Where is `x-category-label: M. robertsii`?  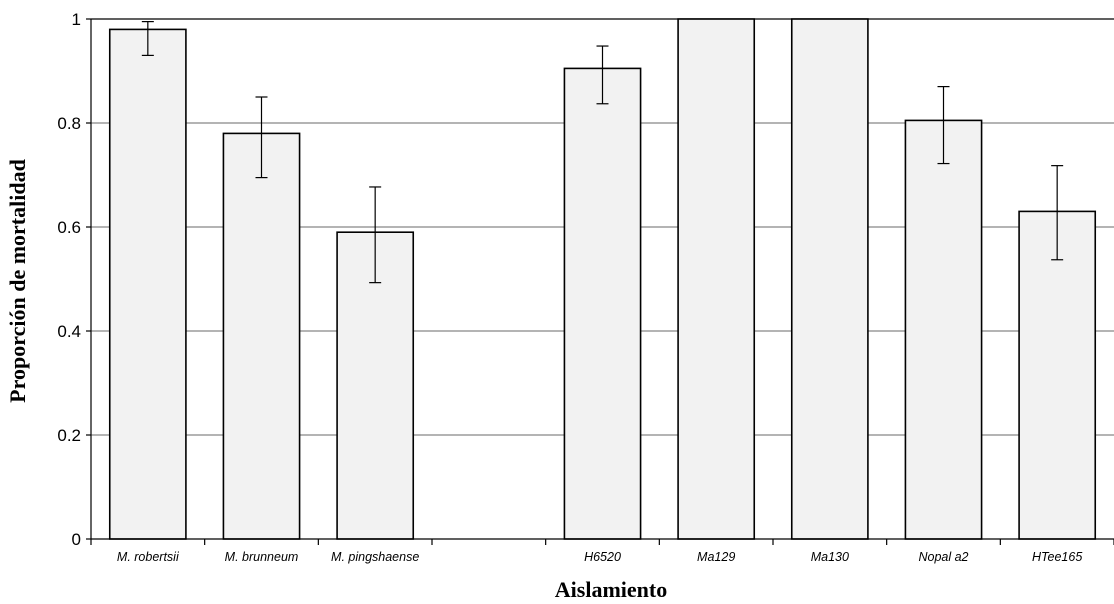 x-category-label: M. robertsii is located at coordinates (148, 557).